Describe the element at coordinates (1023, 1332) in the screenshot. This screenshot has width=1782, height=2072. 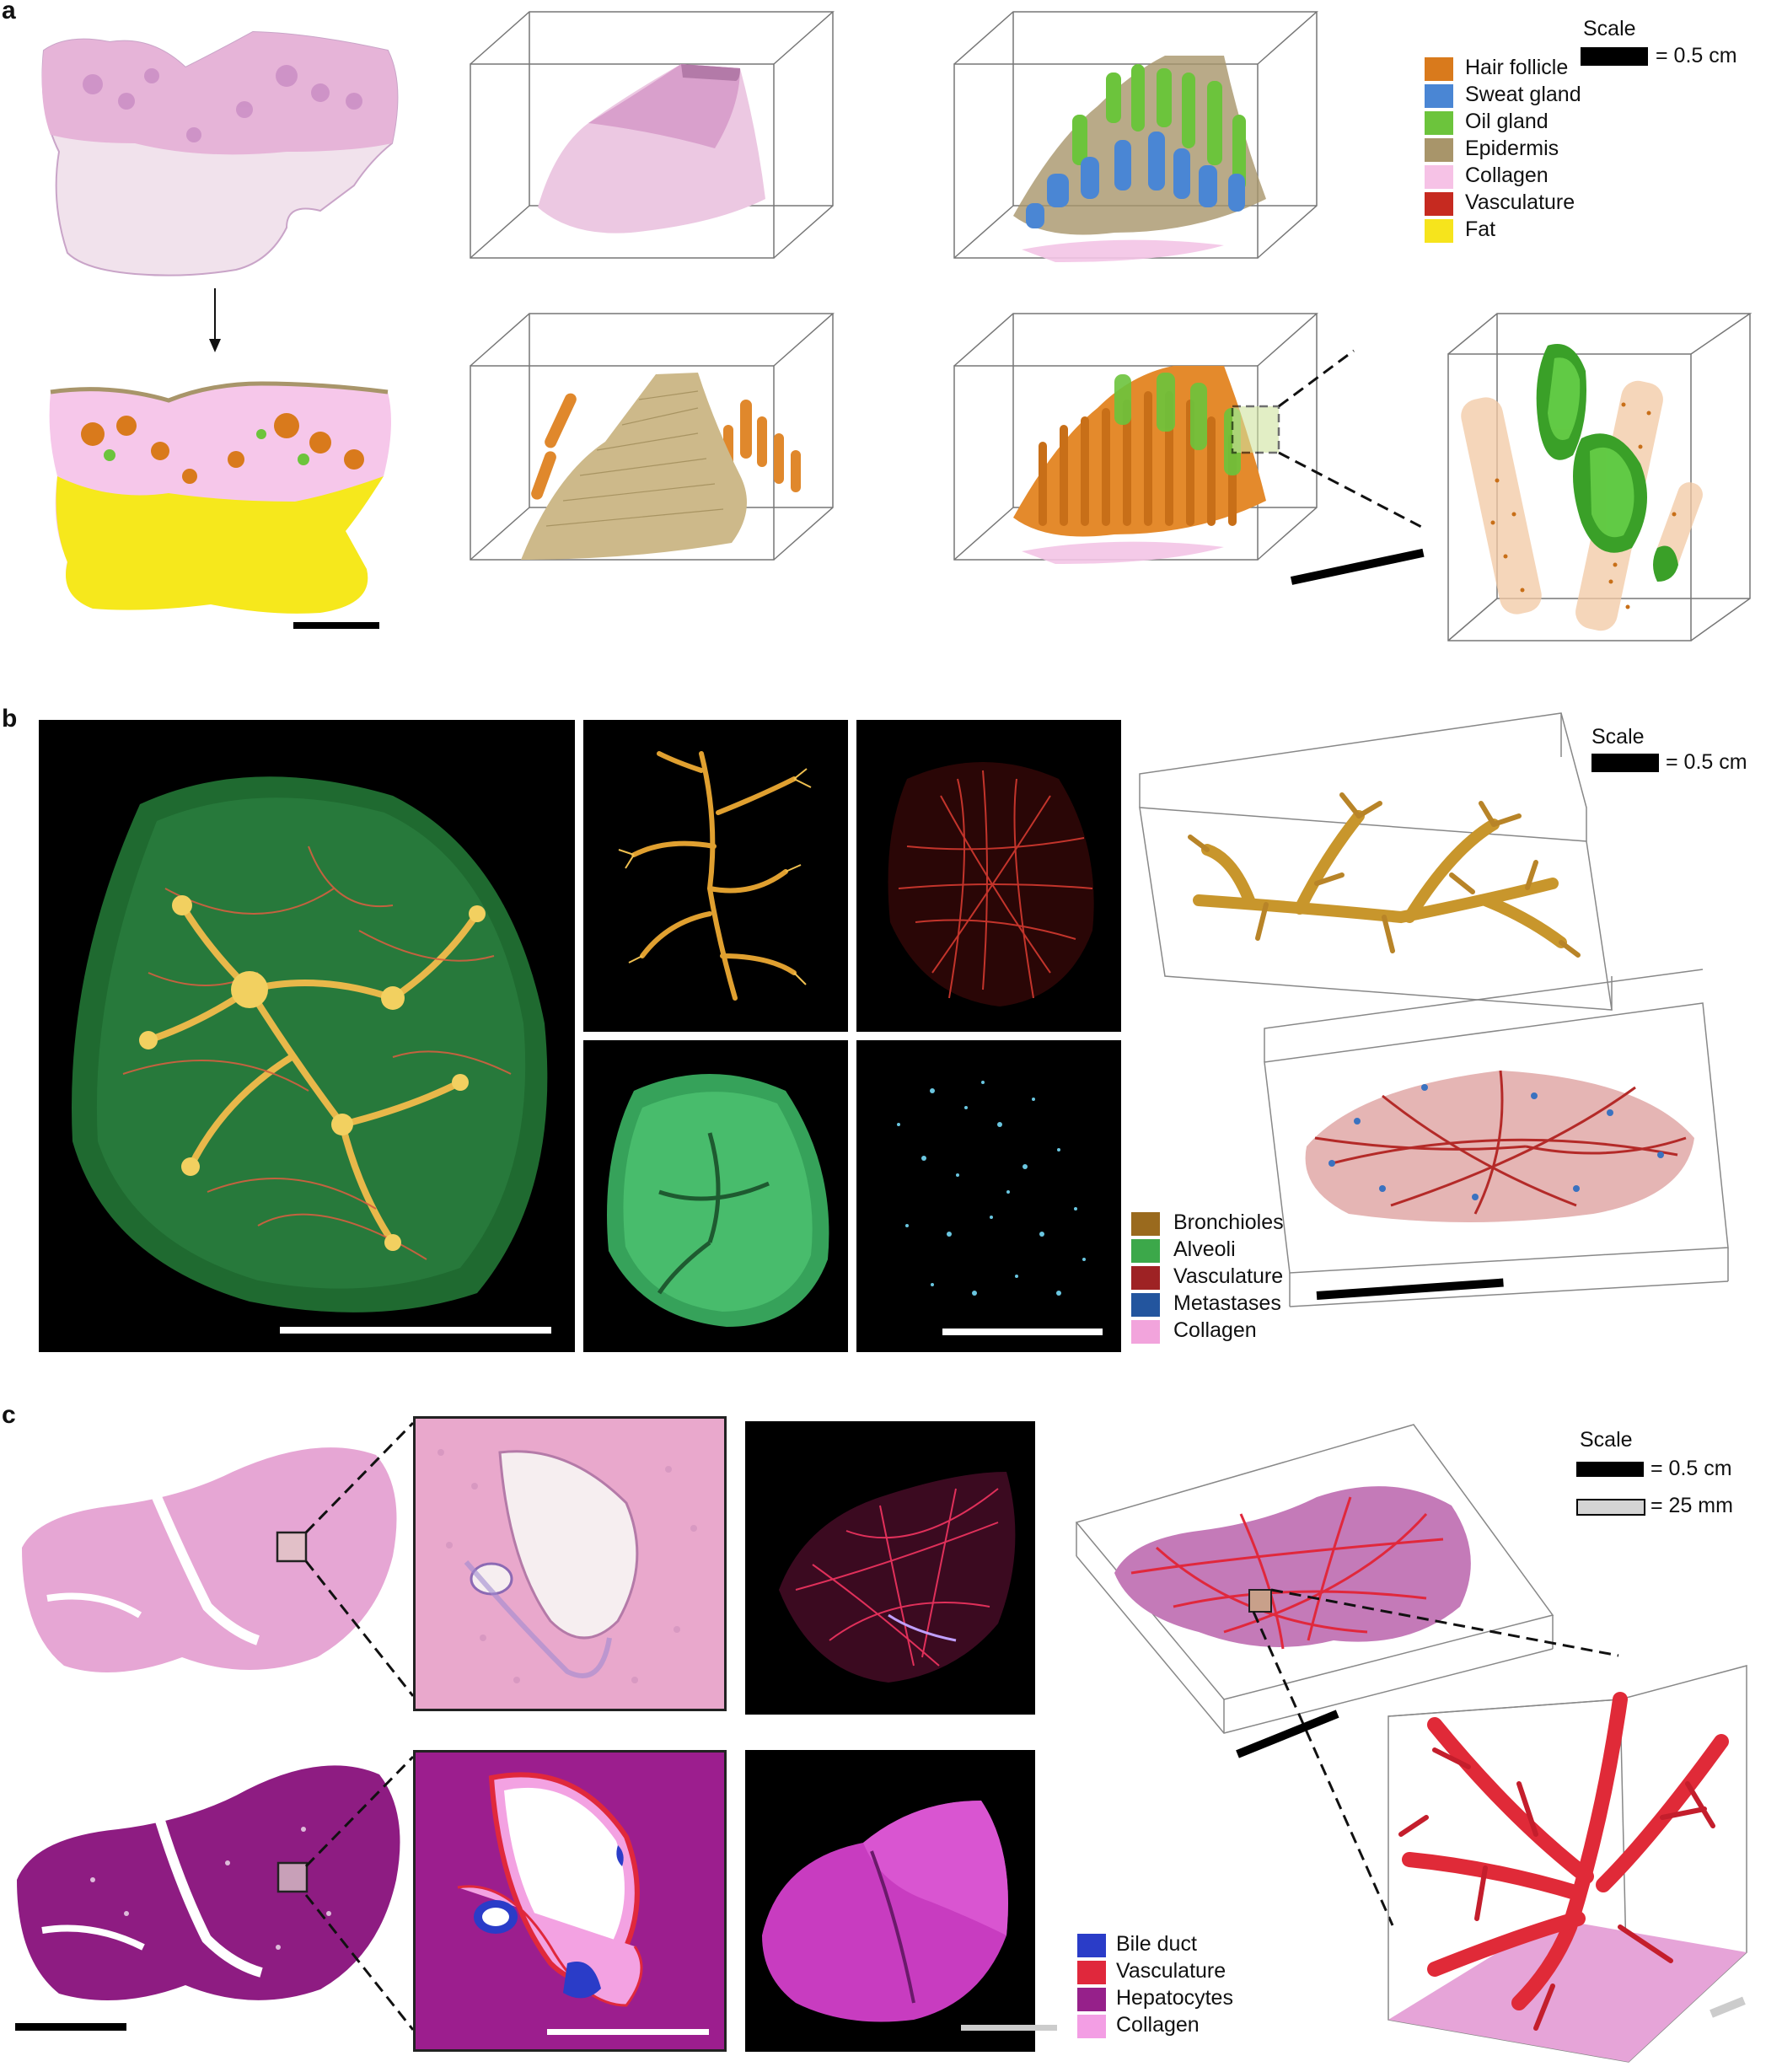
I see `b-panel-scale-bar` at that location.